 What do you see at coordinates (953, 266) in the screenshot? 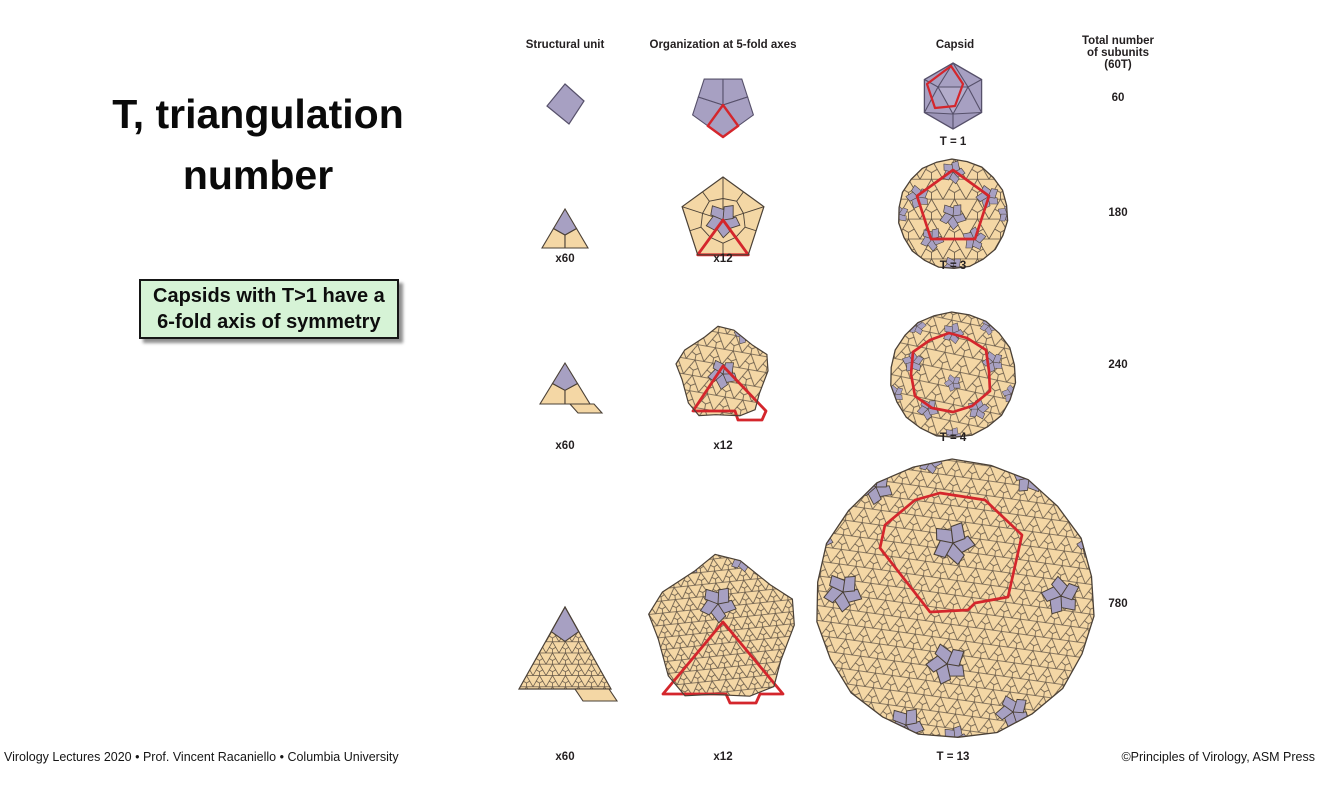
I see `t3-label: T = 3` at bounding box center [953, 266].